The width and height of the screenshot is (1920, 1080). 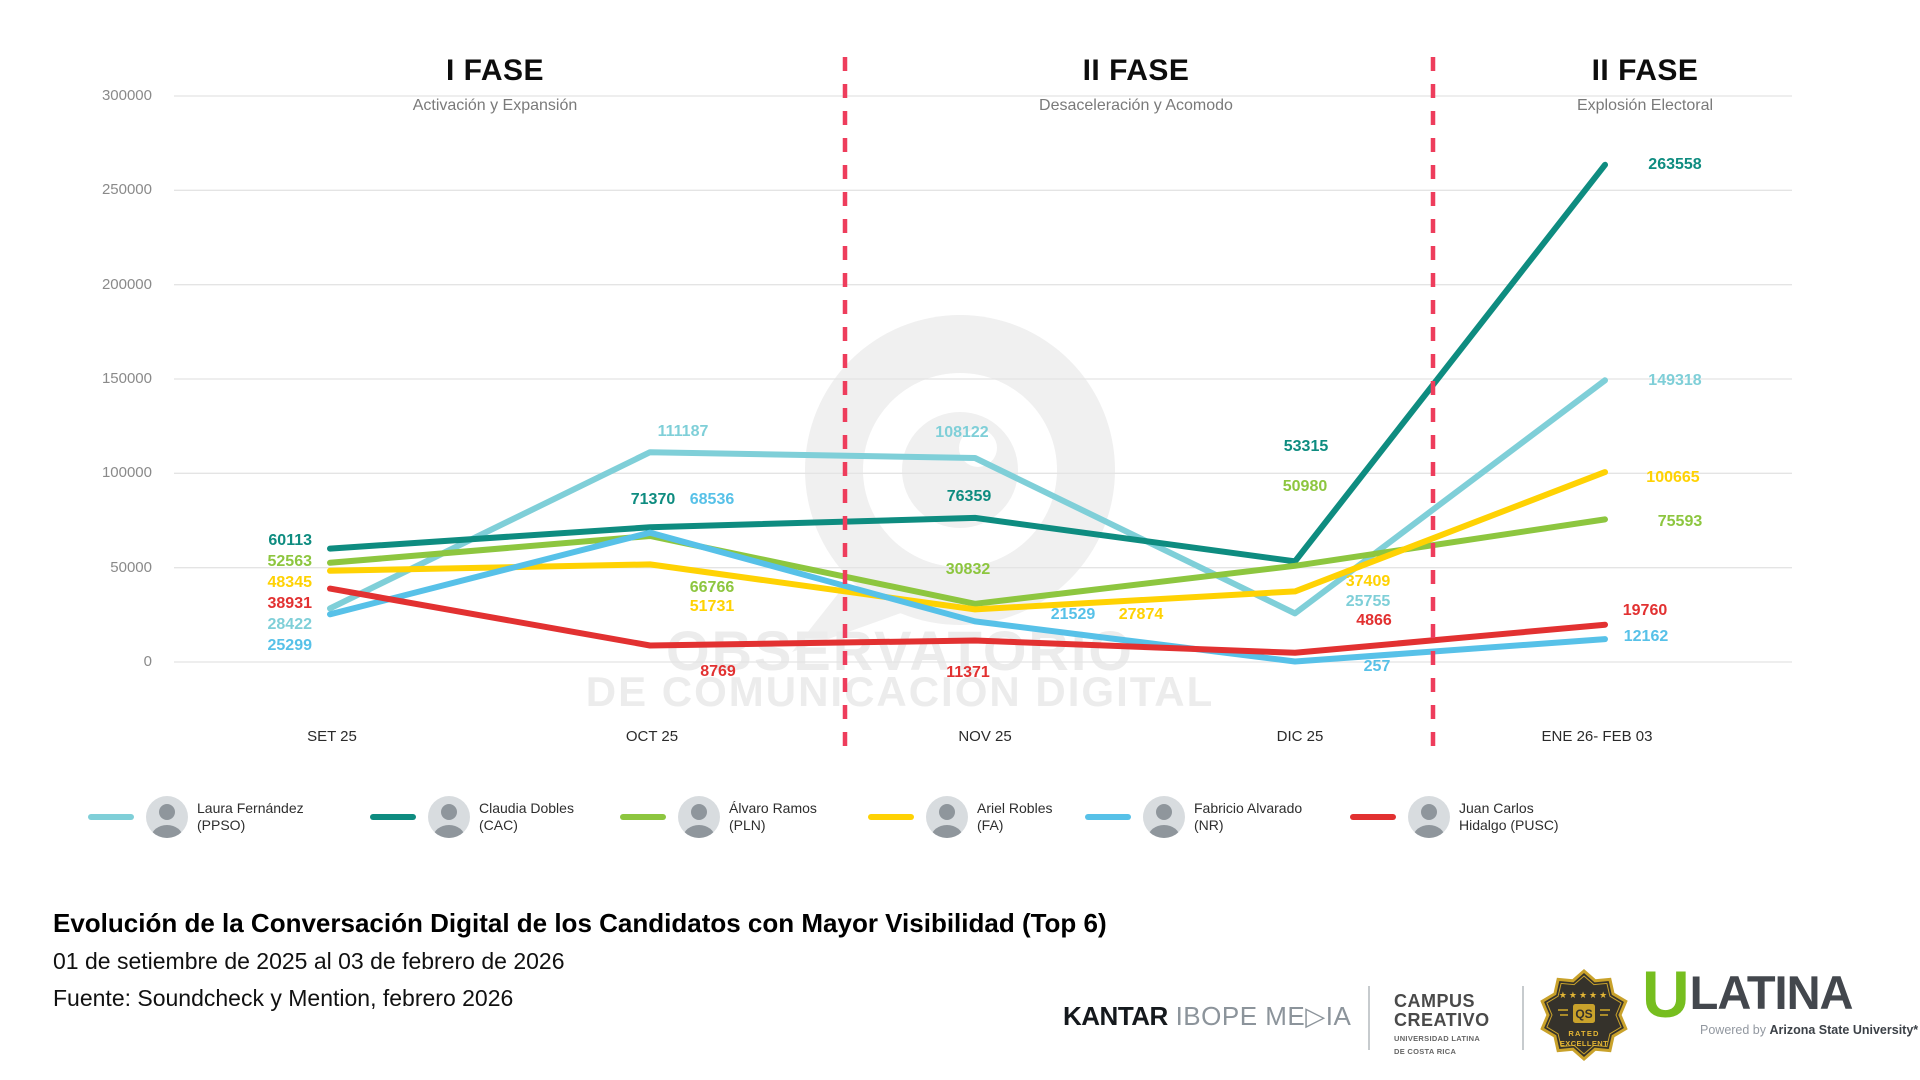 What do you see at coordinates (126, 284) in the screenshot?
I see `y-axis-label: 200000` at bounding box center [126, 284].